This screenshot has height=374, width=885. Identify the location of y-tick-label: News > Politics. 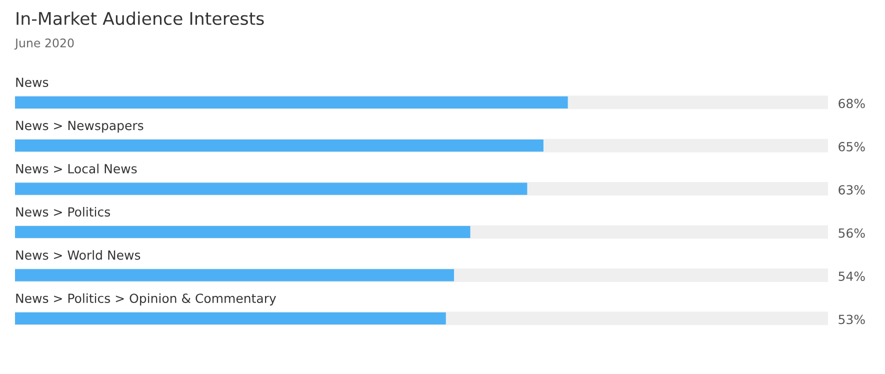
(63, 211).